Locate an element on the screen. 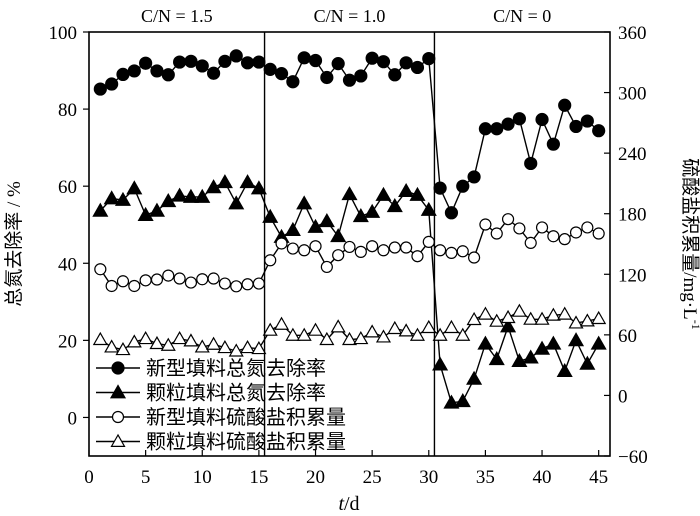 This screenshot has height=516, width=700. legend-label: 颗粒填料总氮去除率 is located at coordinates (236, 393).